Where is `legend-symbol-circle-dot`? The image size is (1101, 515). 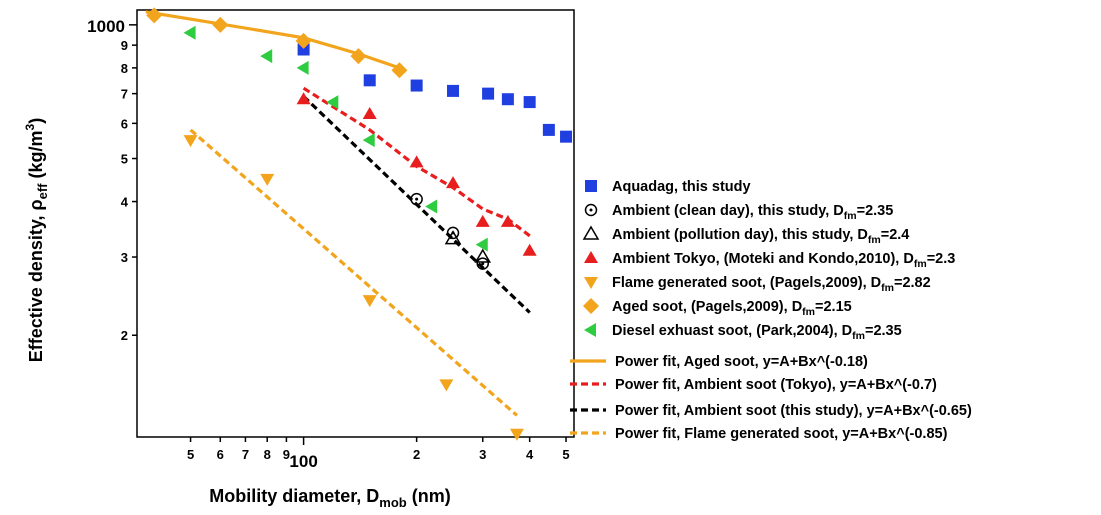
legend-symbol-circle-dot is located at coordinates (591, 210).